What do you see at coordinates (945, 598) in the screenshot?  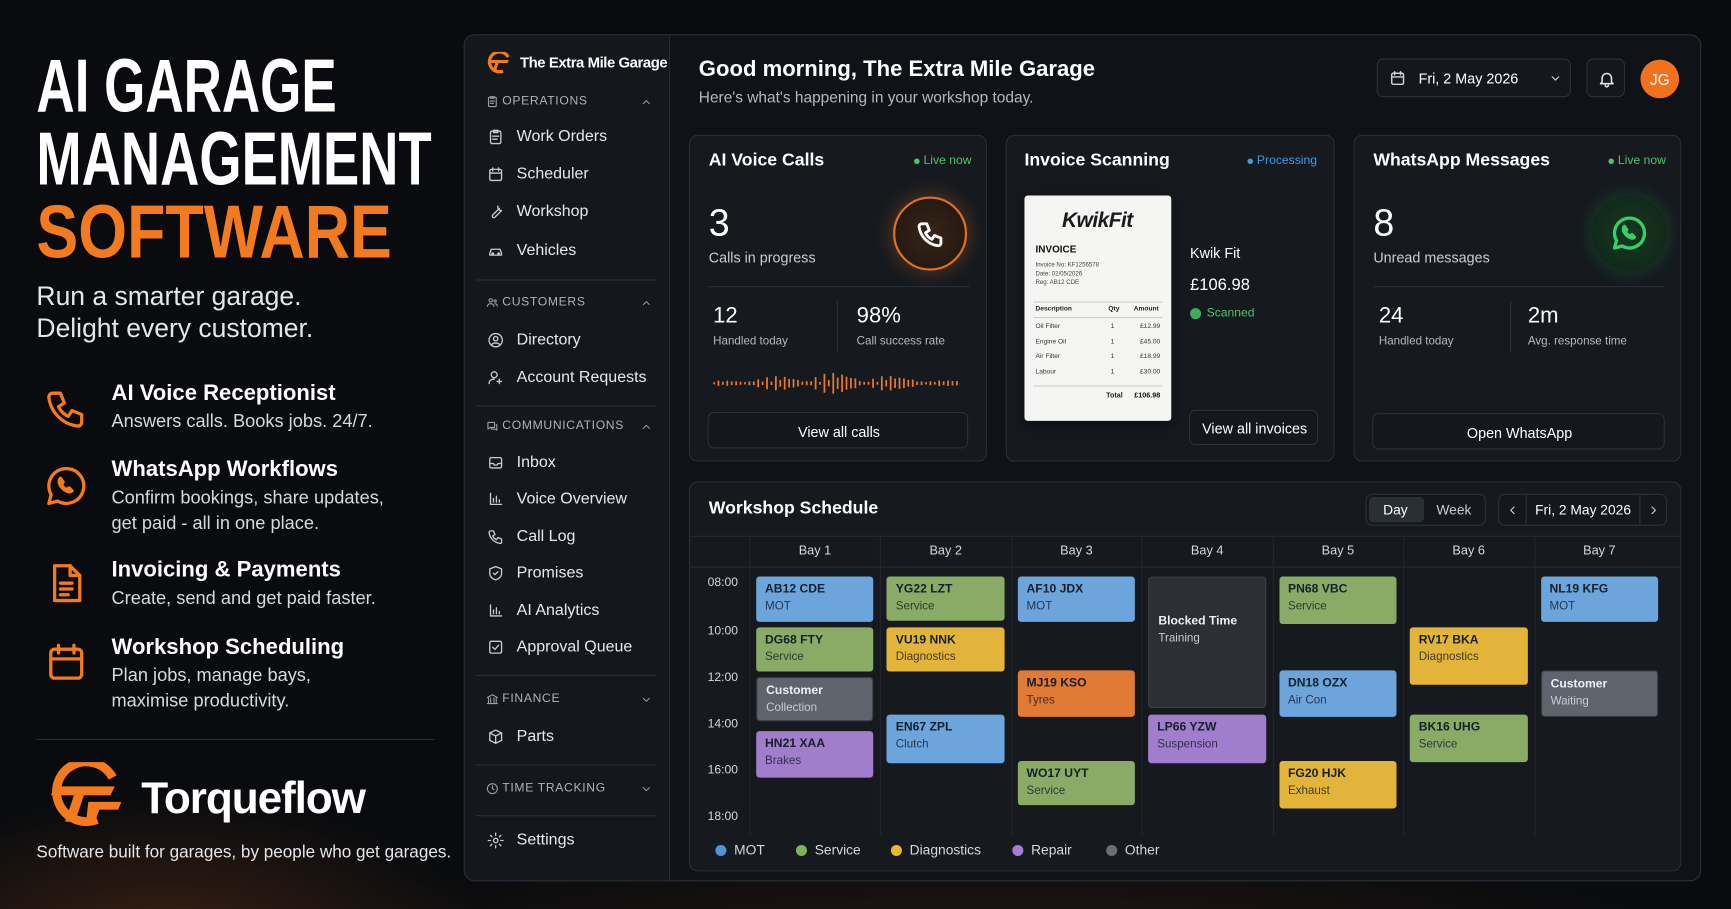 I see `job-block: YG22 LZT Service` at bounding box center [945, 598].